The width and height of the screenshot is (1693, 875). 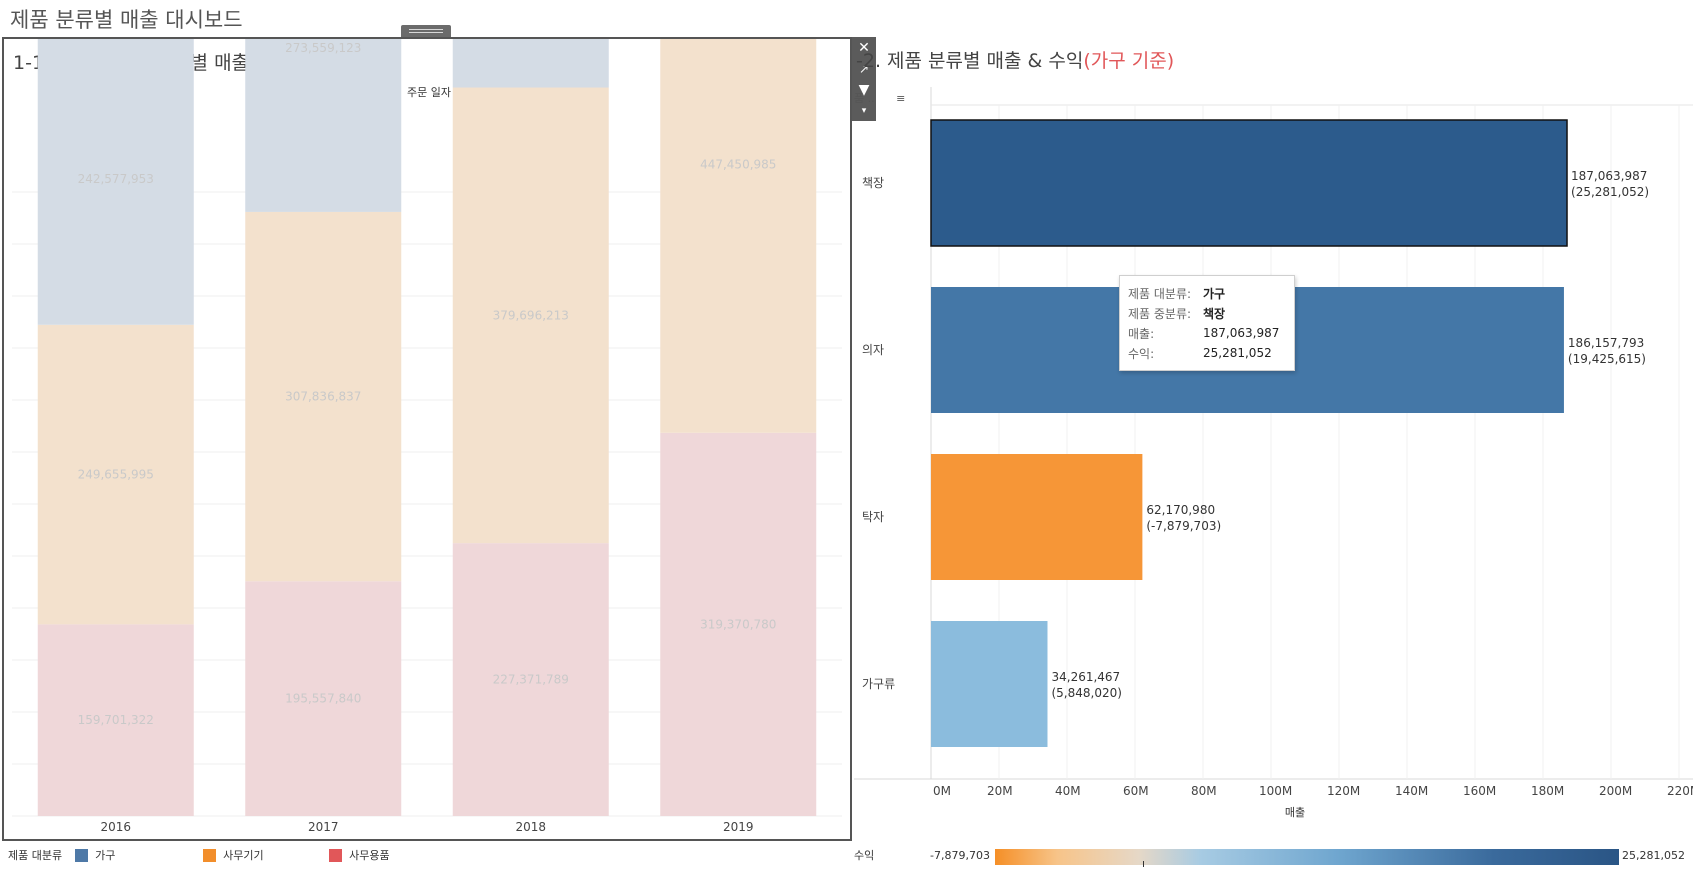 I want to click on bar-value-label: 379,696,213, so click(x=531, y=315).